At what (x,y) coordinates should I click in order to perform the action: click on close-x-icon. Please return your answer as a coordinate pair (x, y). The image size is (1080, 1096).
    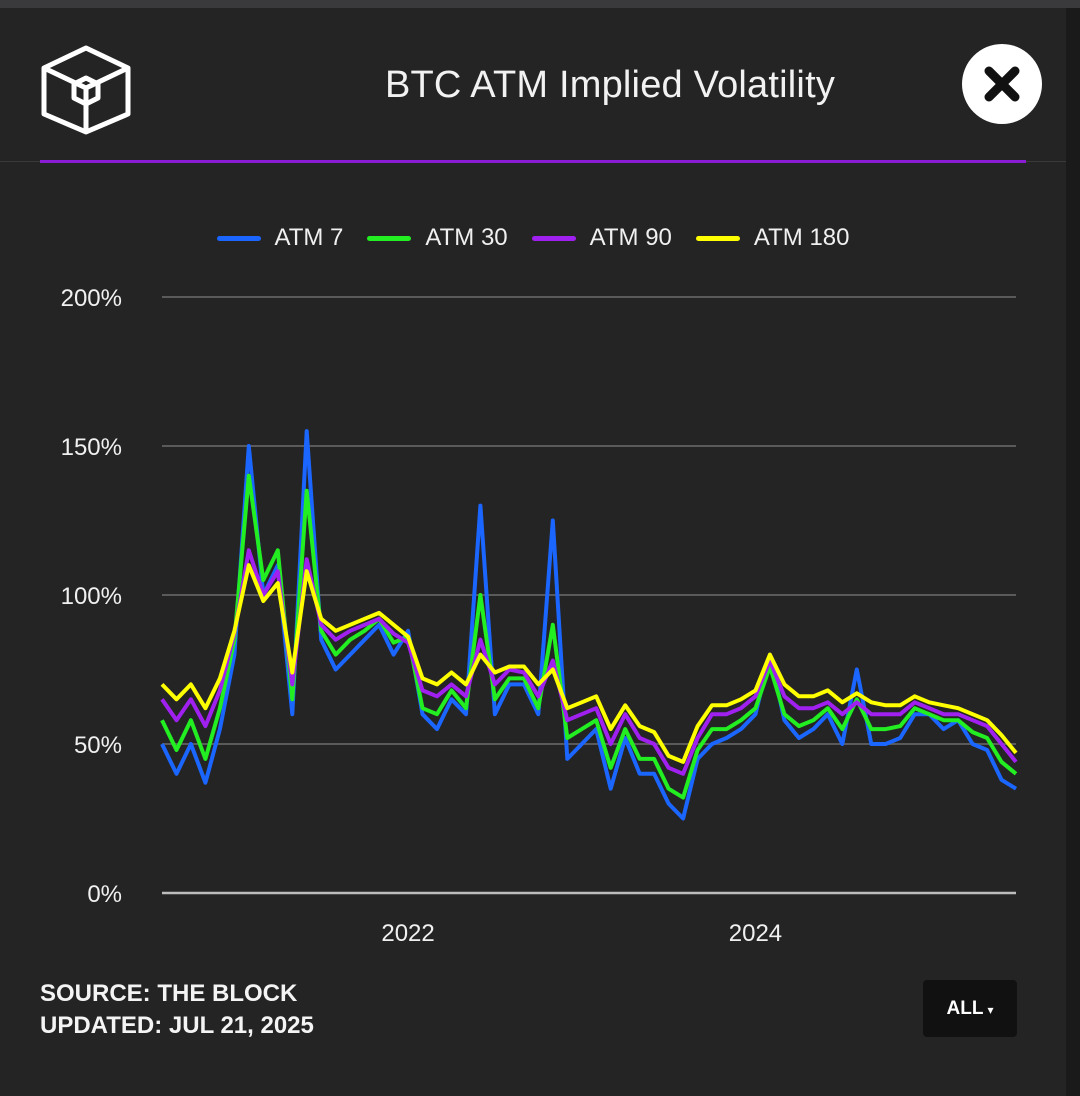
    Looking at the image, I should click on (1002, 84).